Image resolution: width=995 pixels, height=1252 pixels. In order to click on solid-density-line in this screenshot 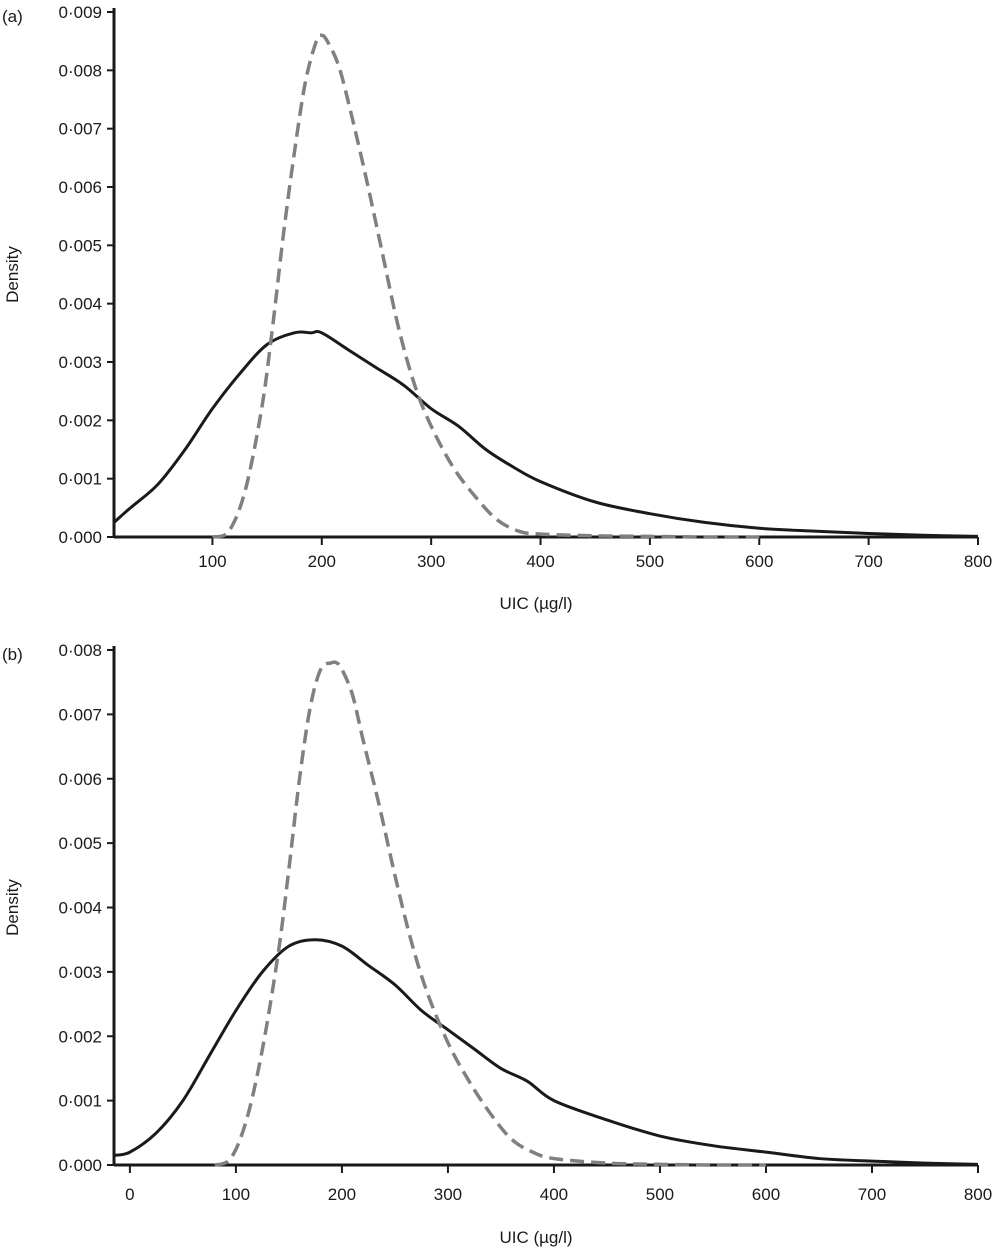, I will do `click(546, 434)`.